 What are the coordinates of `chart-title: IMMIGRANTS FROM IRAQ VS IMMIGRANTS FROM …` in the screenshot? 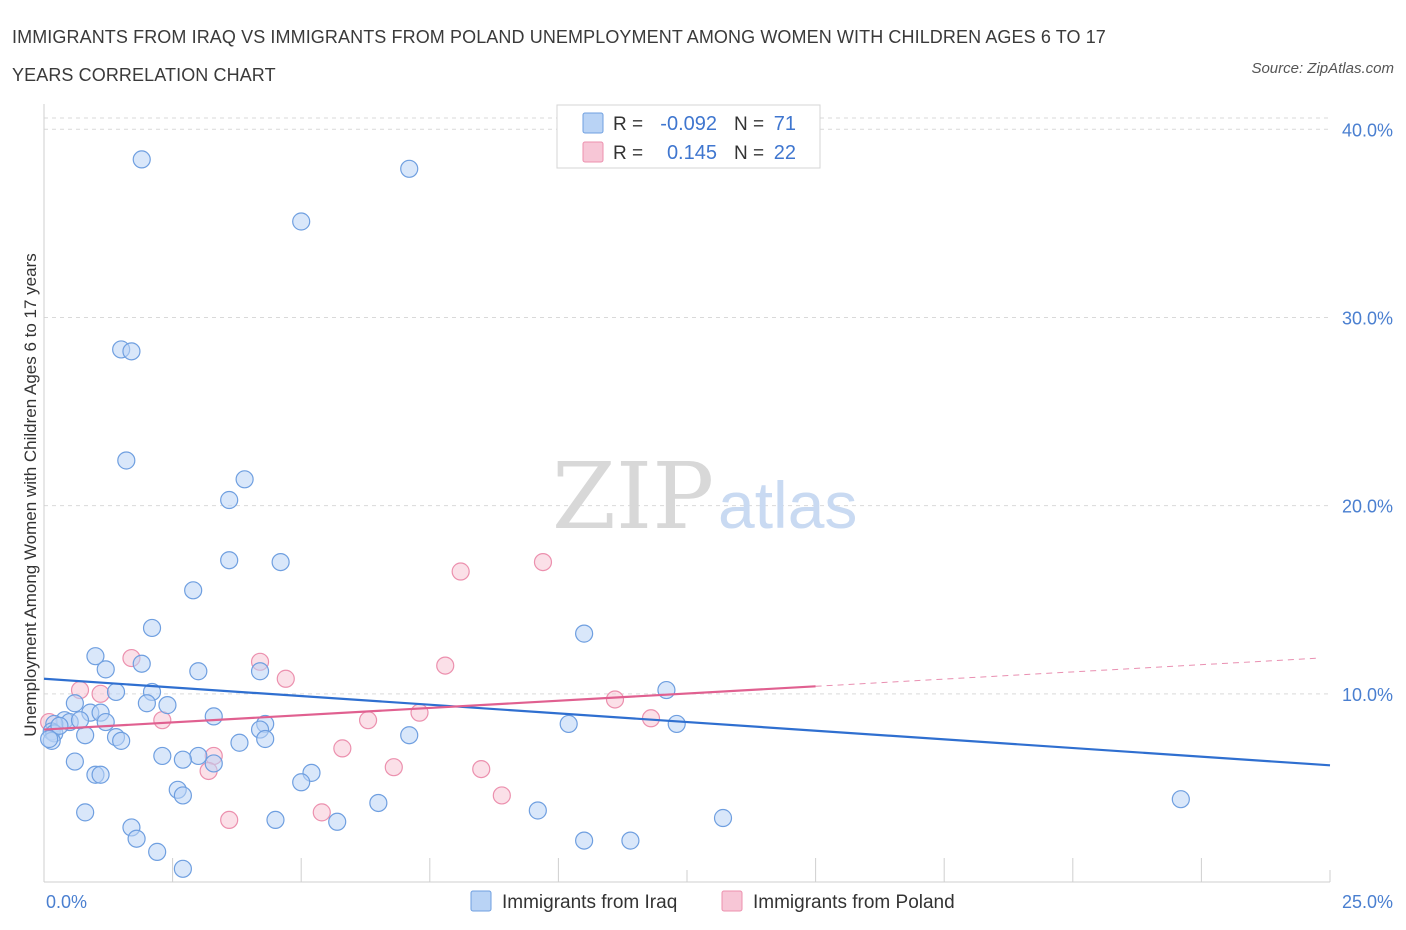 It's located at (559, 56).